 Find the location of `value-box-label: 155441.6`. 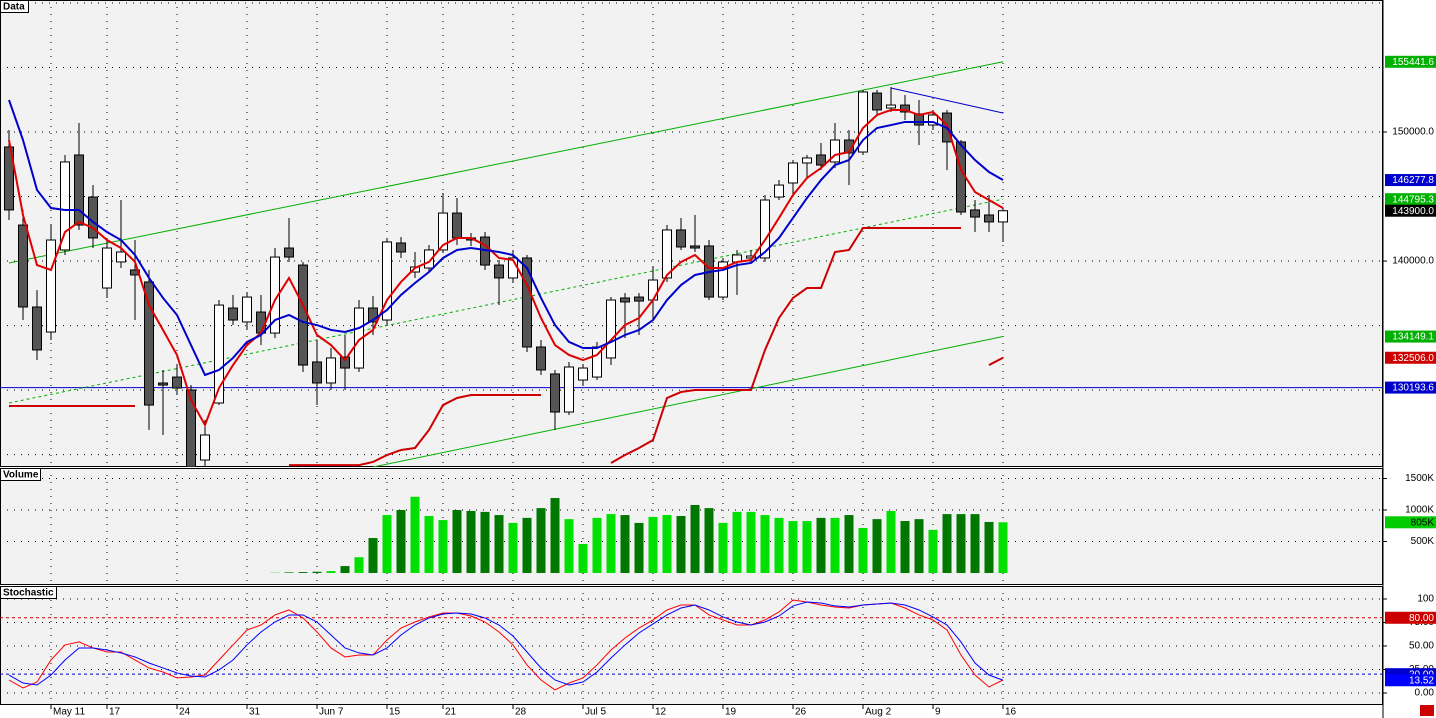

value-box-label: 155441.6 is located at coordinates (1413, 62).